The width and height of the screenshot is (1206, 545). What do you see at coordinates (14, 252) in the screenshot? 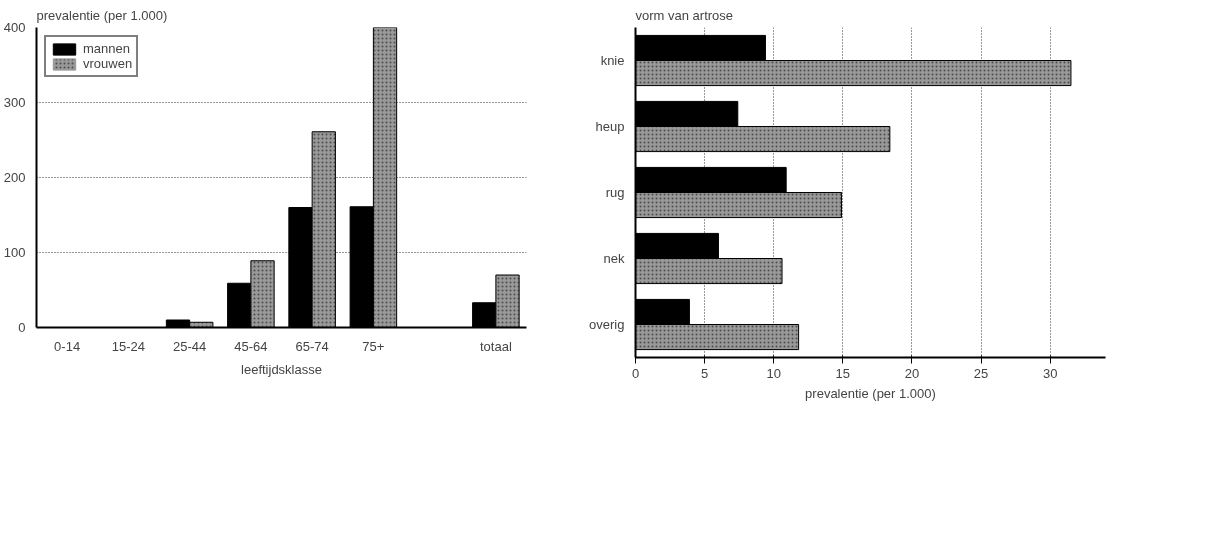
I see `y-tick-label: 100` at bounding box center [14, 252].